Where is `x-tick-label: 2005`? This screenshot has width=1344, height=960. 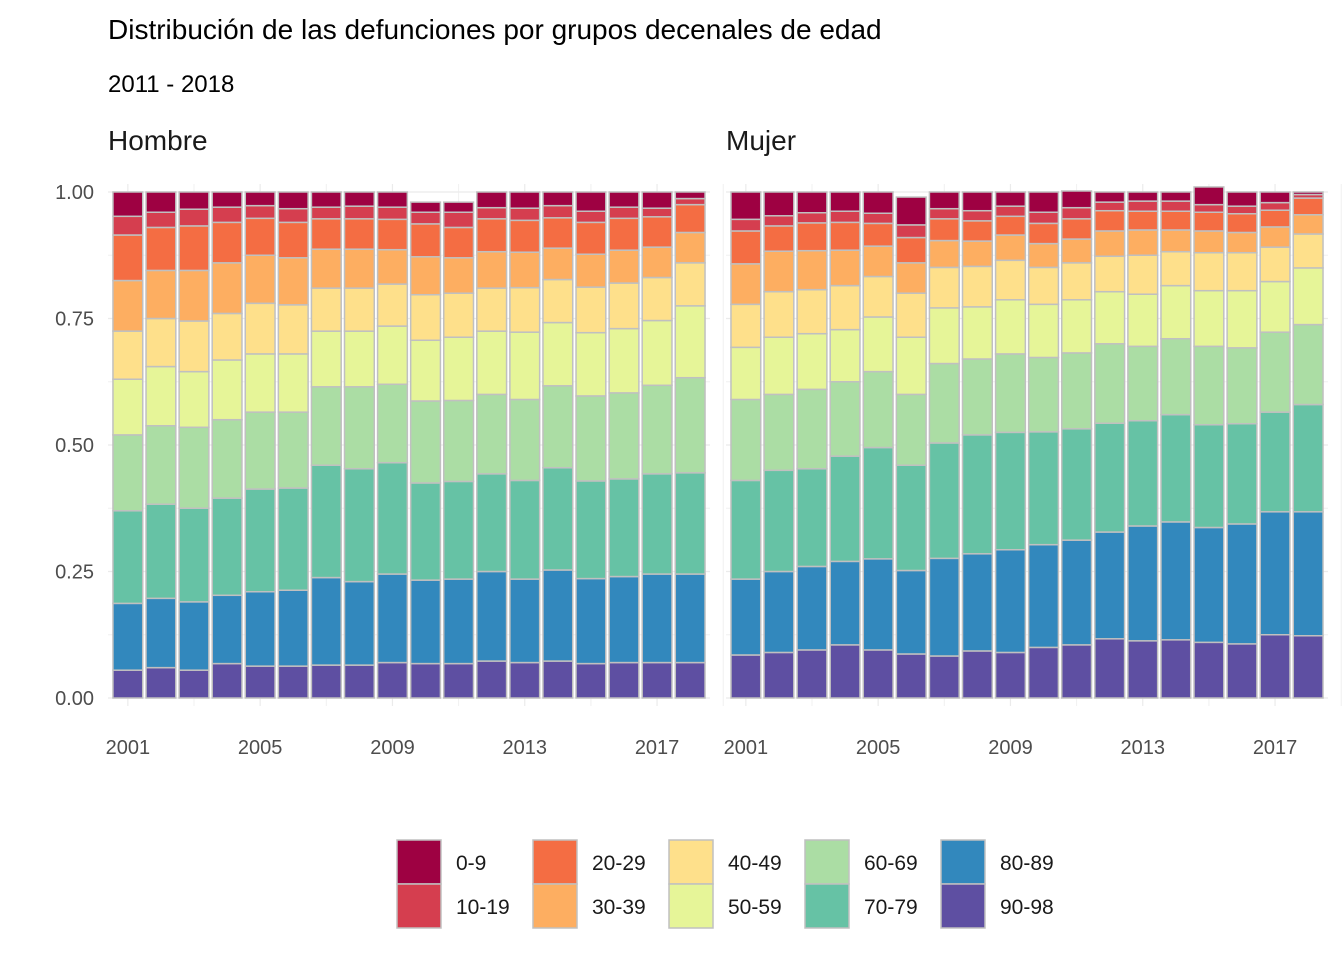 x-tick-label: 2005 is located at coordinates (878, 748).